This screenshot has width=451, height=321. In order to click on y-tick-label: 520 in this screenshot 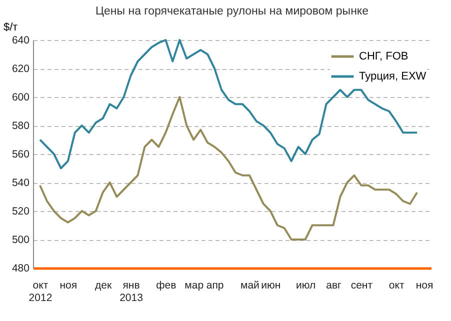, I will do `click(21, 212)`.